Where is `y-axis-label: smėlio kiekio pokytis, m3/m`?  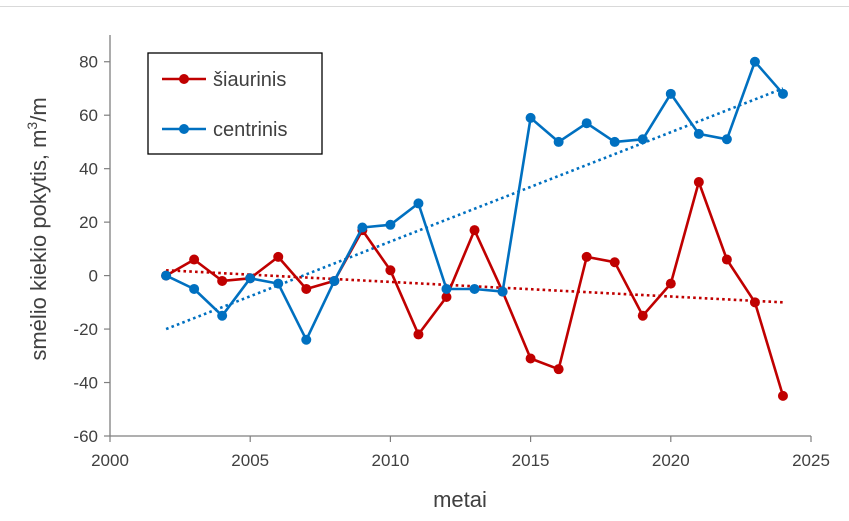 y-axis-label: smėlio kiekio pokytis, m3/m is located at coordinates (37, 228).